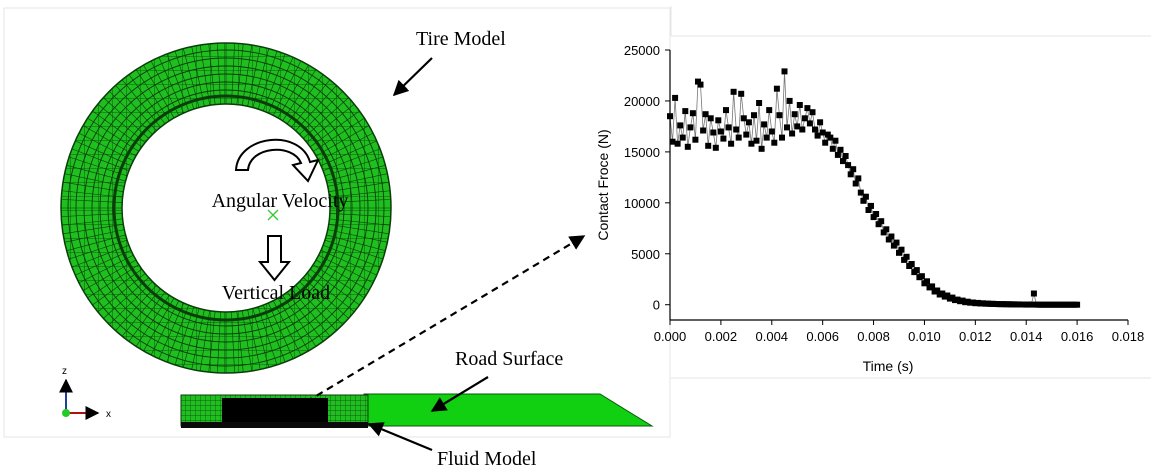  I want to click on tire-model-pointer, so click(412, 77).